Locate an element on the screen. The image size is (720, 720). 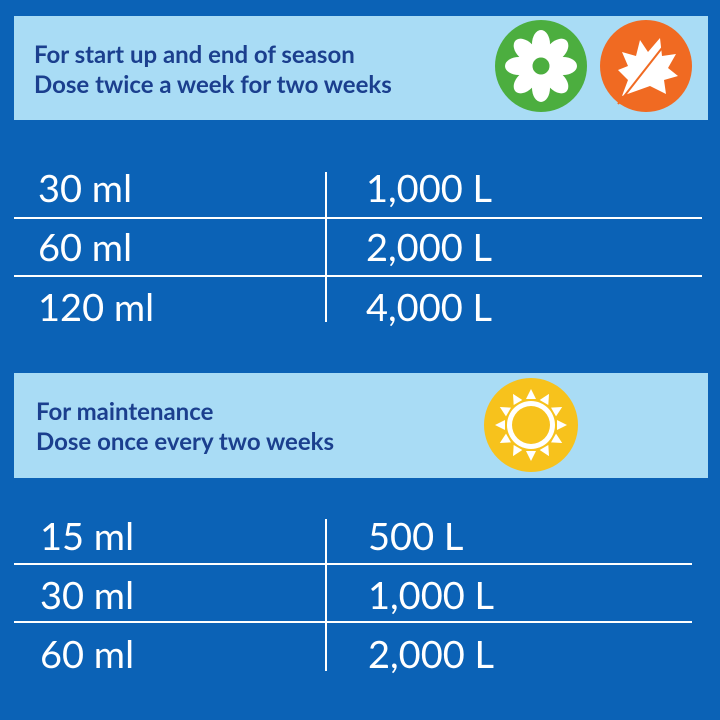
volume-cell: 500 L is located at coordinates (415, 536).